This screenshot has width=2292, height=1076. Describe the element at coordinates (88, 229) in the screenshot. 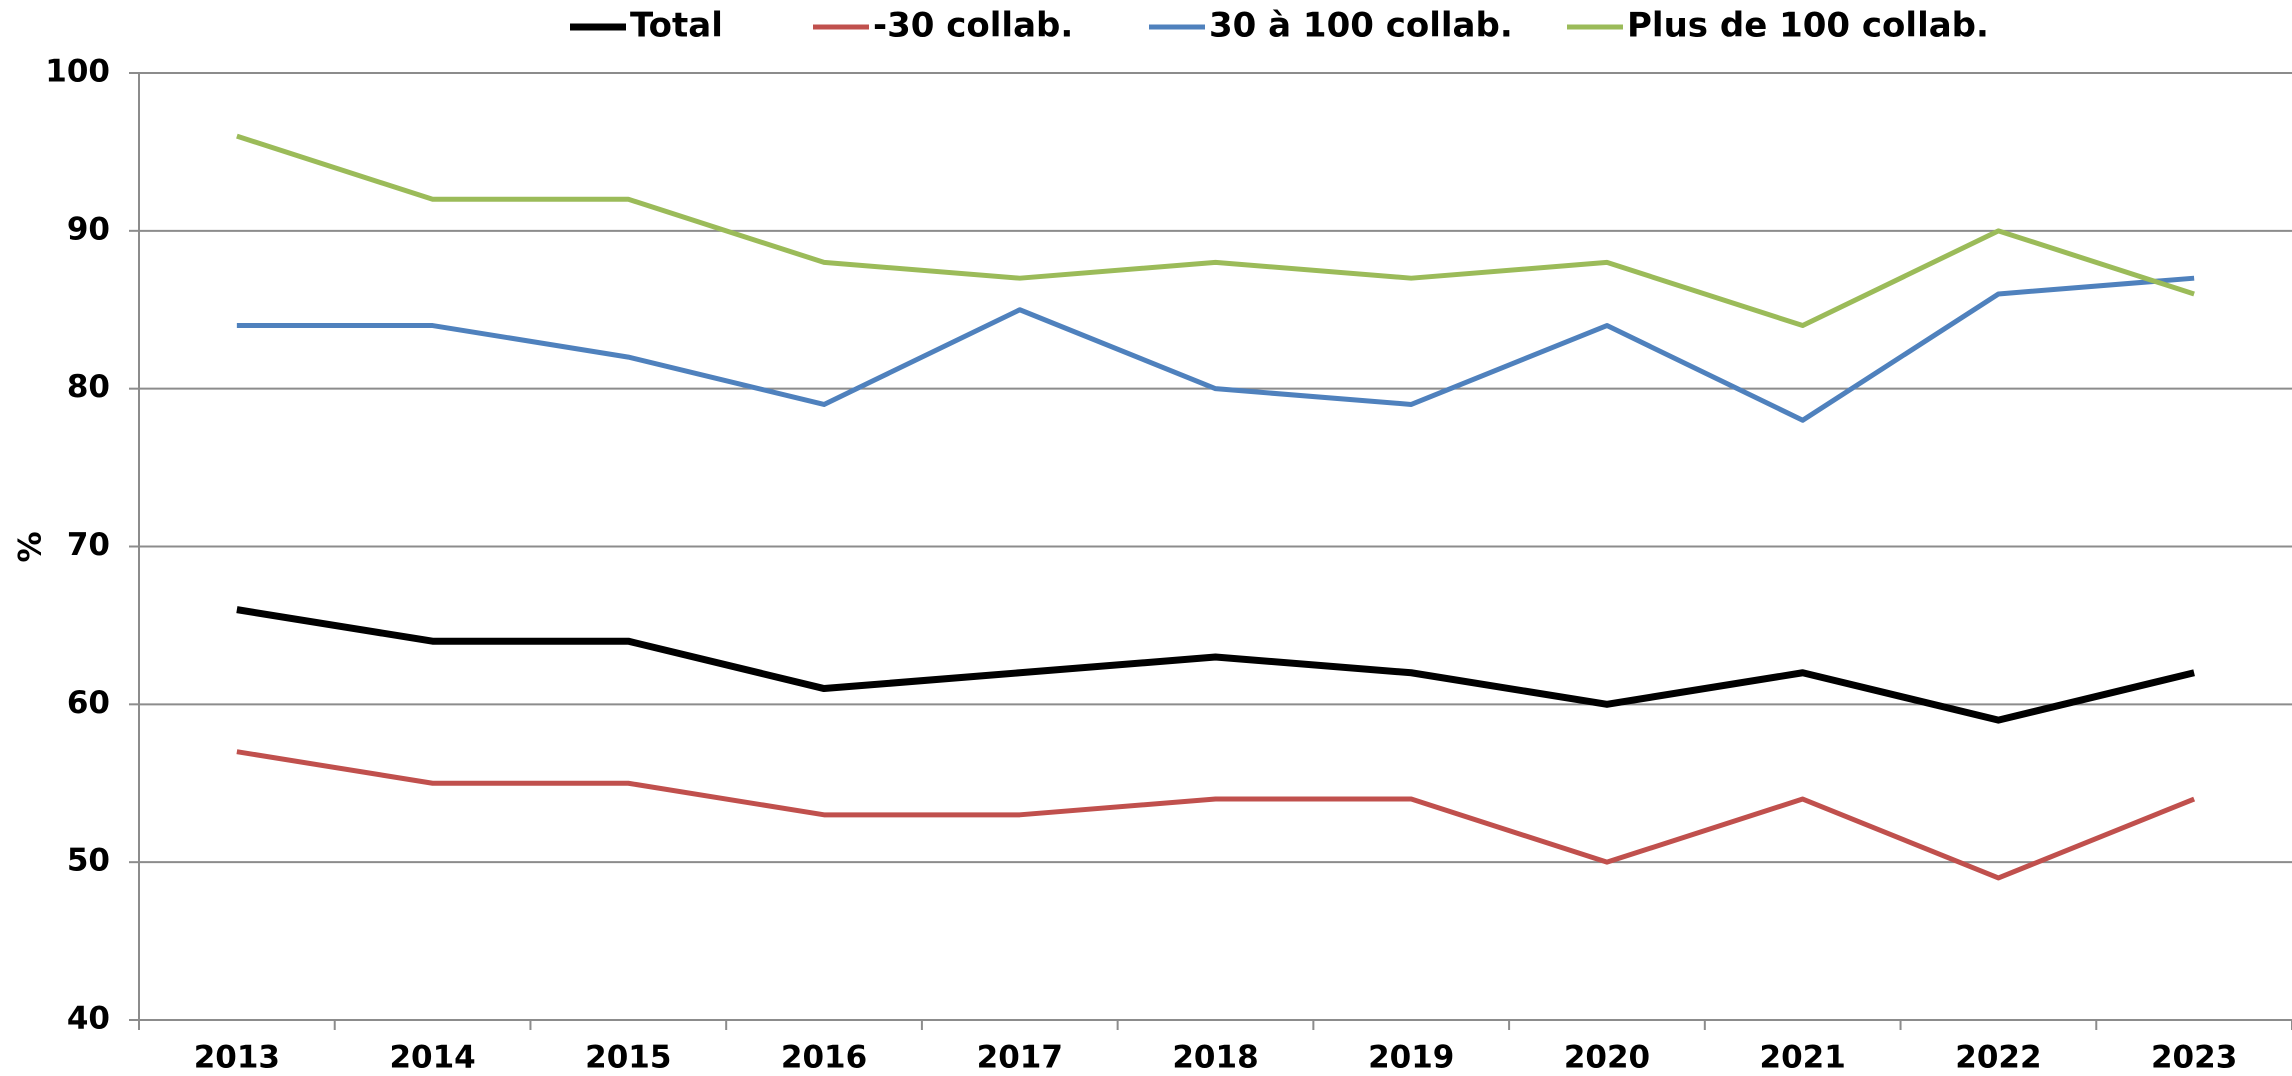

I see `y-tick-label: 90` at that location.